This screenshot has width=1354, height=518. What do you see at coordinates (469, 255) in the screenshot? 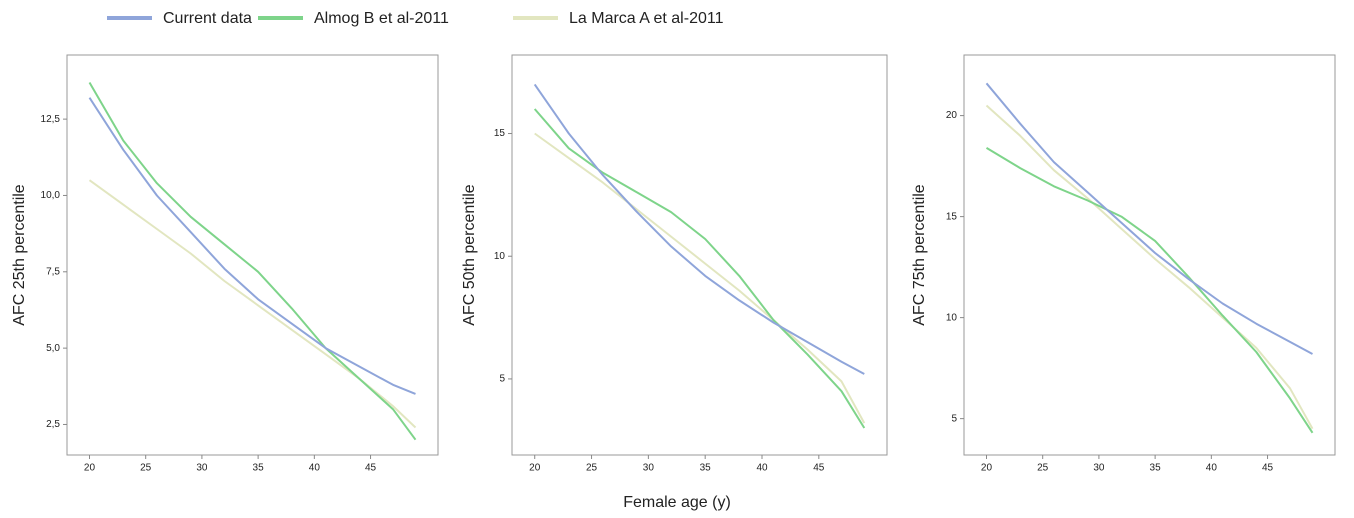
I see `y-axis-title: AFC 50th percentile` at bounding box center [469, 255].